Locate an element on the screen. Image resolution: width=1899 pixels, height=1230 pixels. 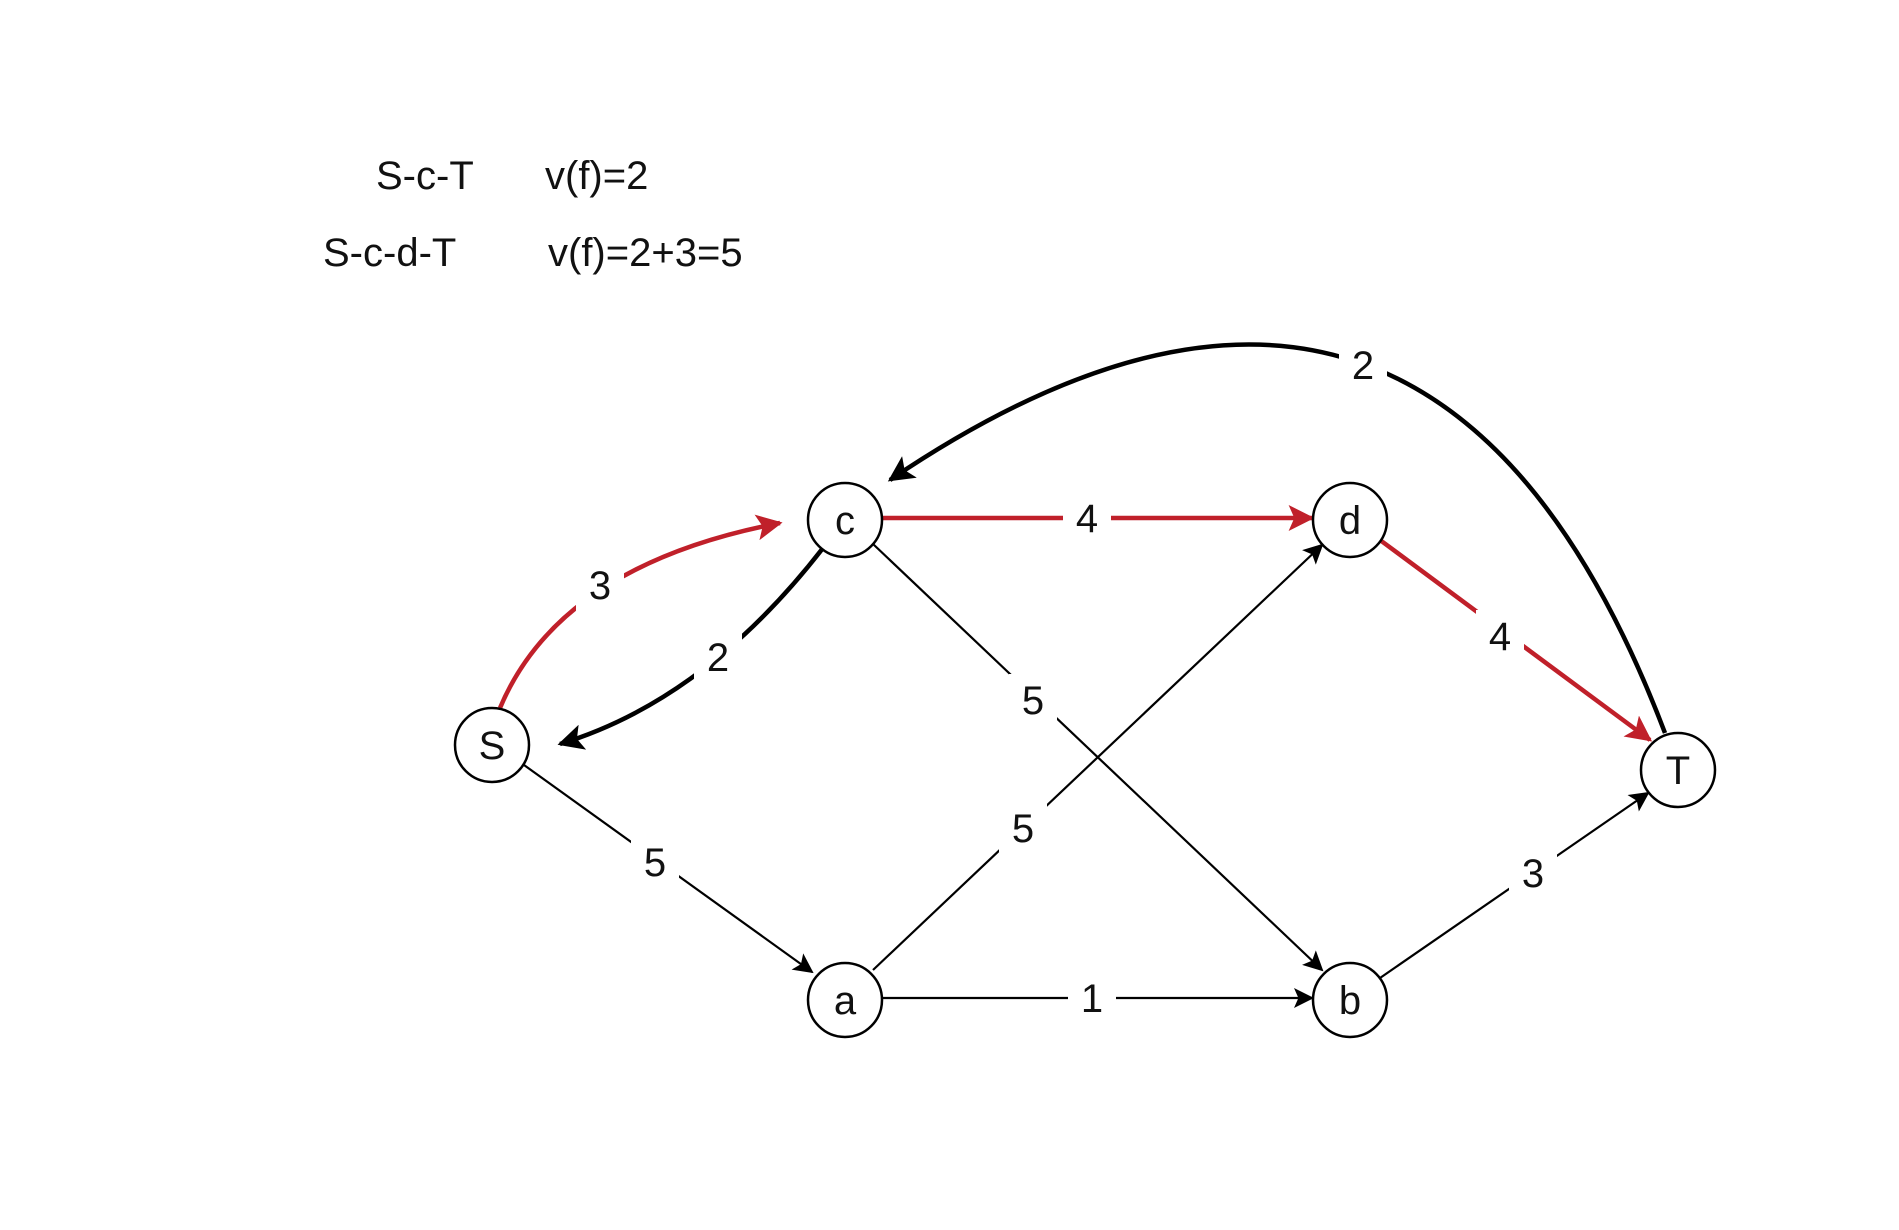
annotation-2-path: S-c-d-T is located at coordinates (390, 253).